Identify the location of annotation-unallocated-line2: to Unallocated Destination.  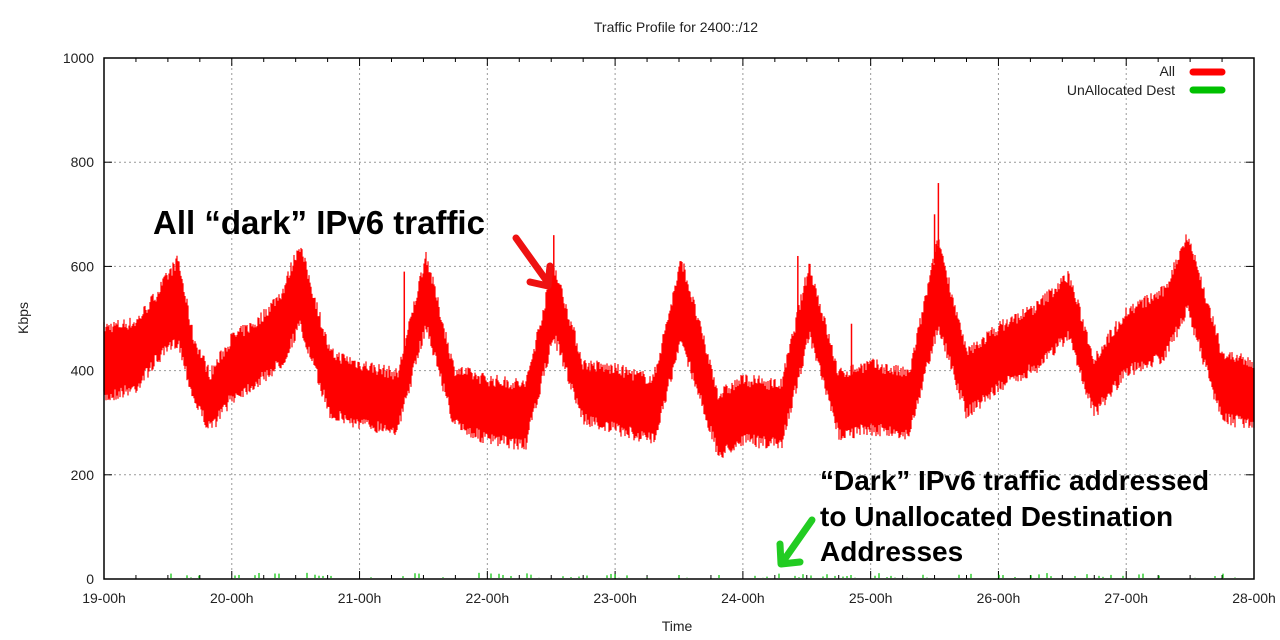
(996, 516).